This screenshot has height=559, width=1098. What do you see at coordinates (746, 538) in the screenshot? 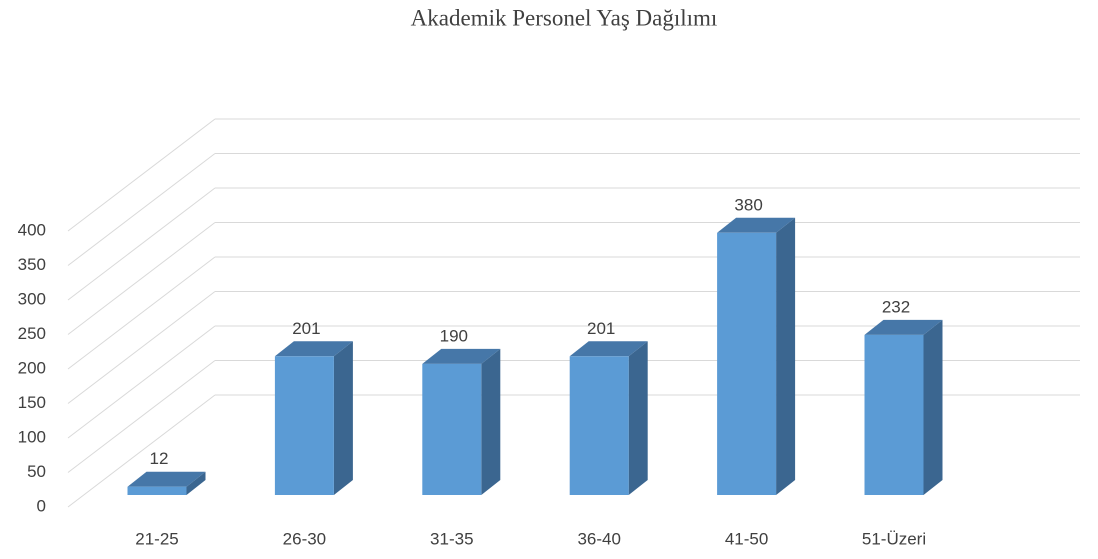
I see `x-tick-label: 41-50` at bounding box center [746, 538].